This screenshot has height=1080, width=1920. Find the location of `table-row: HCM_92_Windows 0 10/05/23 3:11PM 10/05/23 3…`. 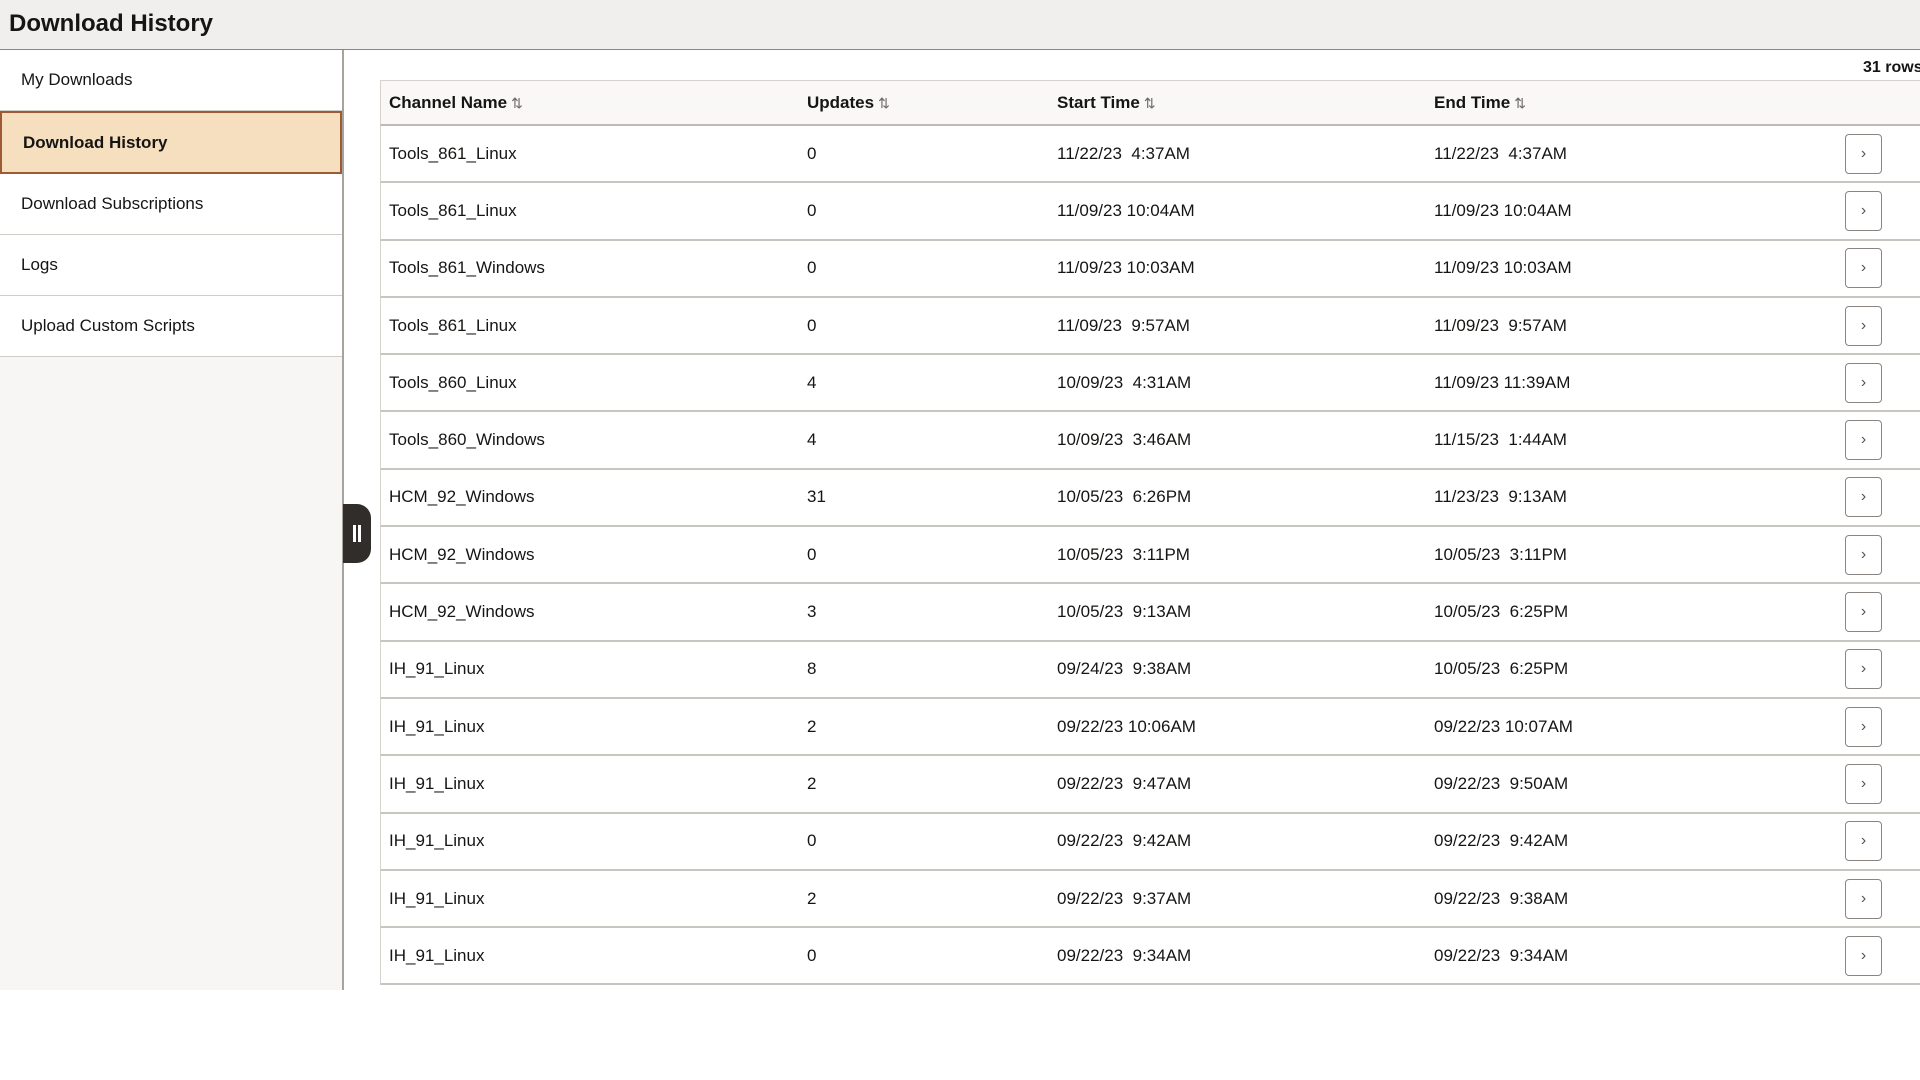

table-row: HCM_92_Windows 0 10/05/23 3:11PM 10/05/23 3… is located at coordinates (1150, 556).